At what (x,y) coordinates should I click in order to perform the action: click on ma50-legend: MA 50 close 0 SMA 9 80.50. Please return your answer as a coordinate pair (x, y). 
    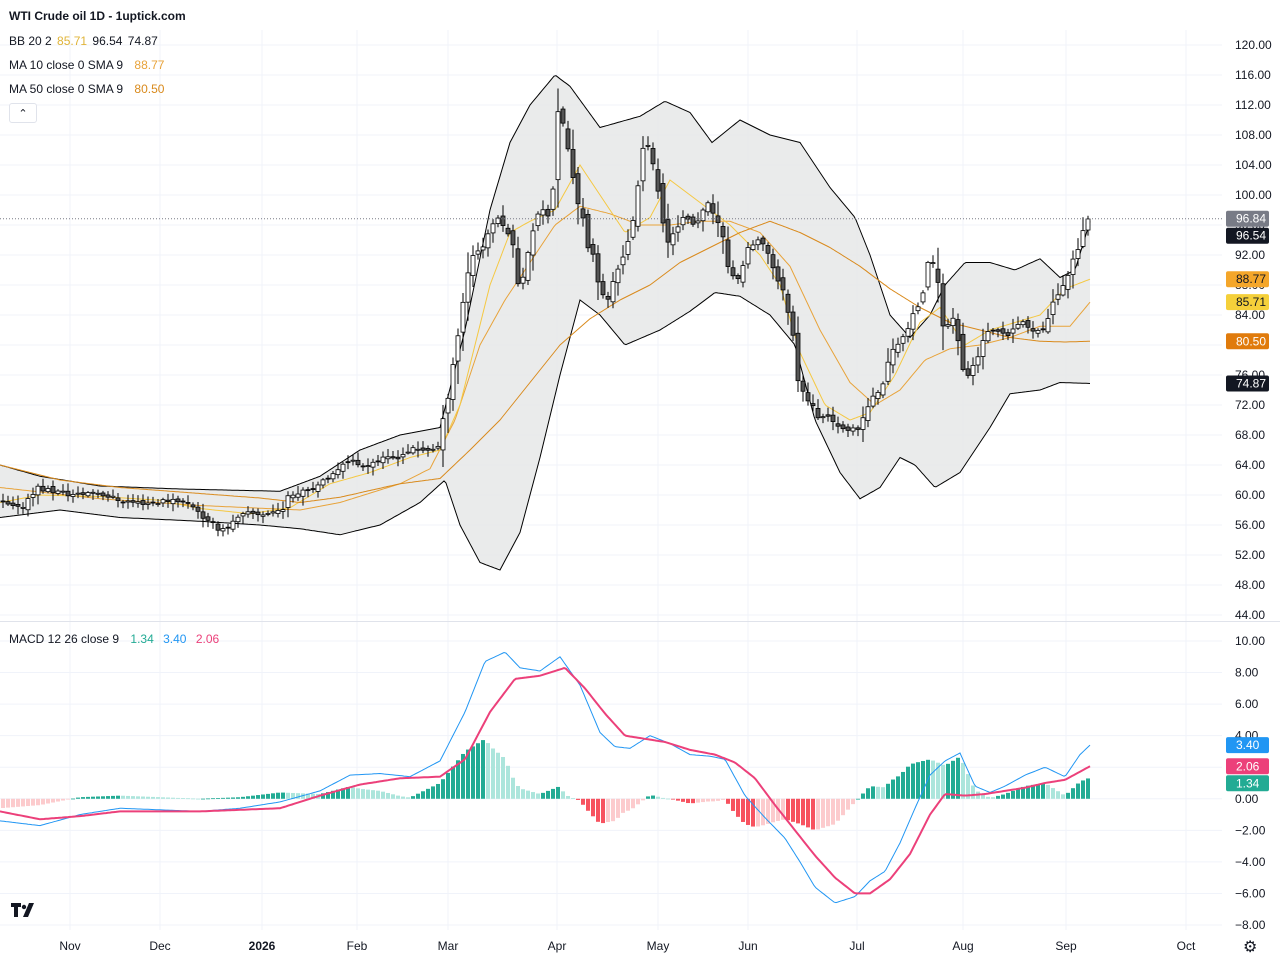
    Looking at the image, I should click on (87, 89).